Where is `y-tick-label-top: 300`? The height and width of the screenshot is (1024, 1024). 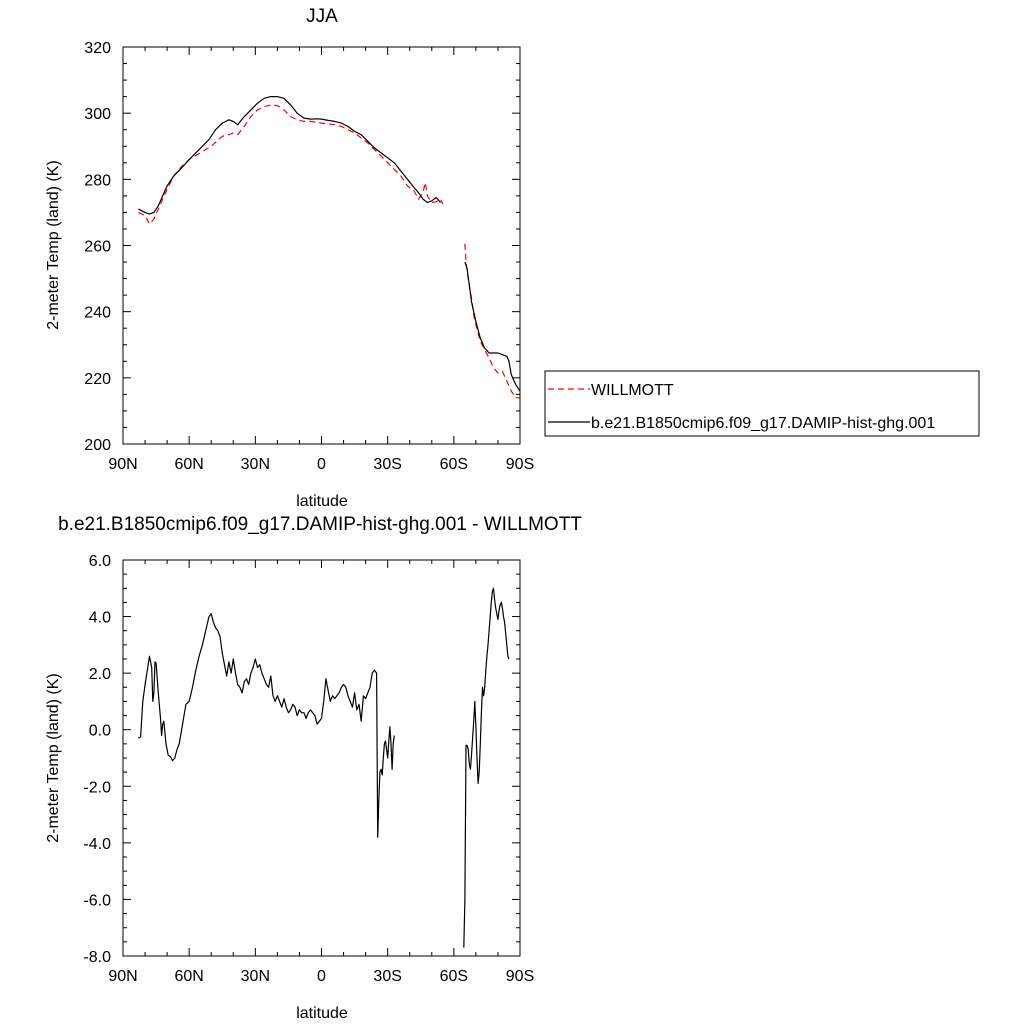 y-tick-label-top: 300 is located at coordinates (97, 114).